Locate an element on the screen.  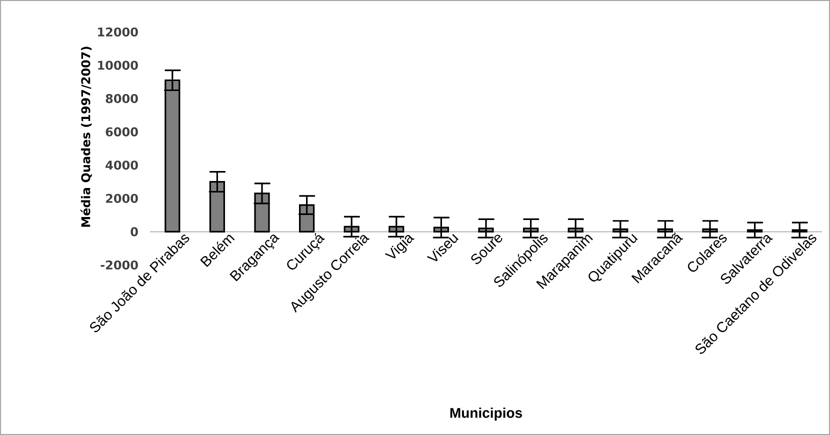
y-tick-label: 8000 is located at coordinates (122, 99).